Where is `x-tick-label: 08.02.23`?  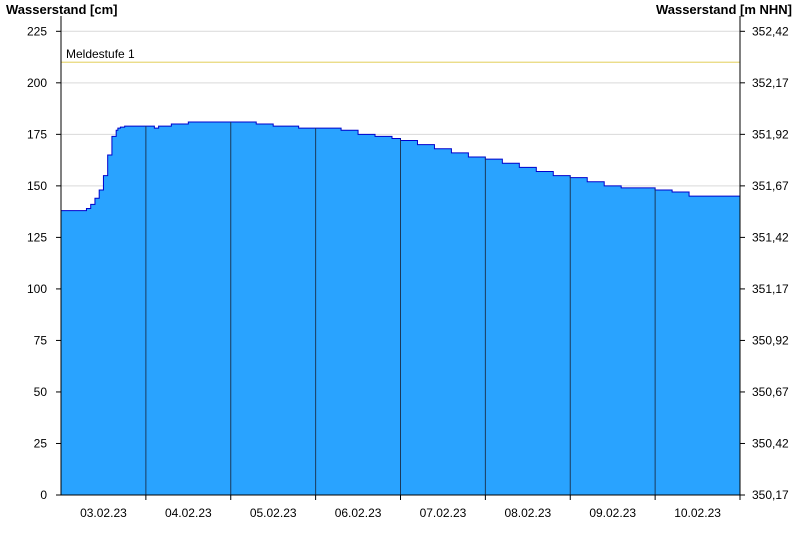 x-tick-label: 08.02.23 is located at coordinates (527, 513).